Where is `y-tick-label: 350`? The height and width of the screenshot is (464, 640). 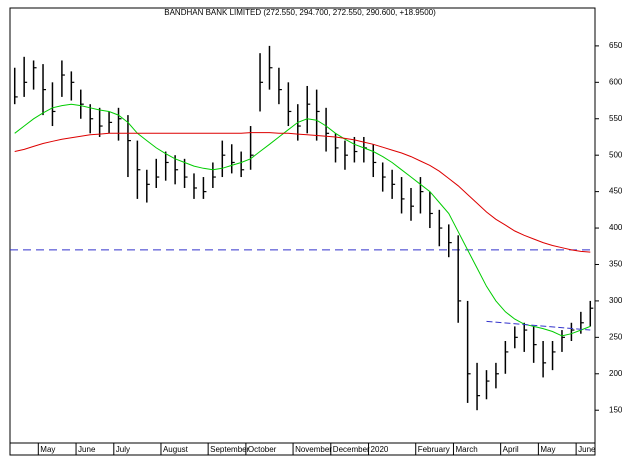
y-tick-label: 350 is located at coordinates (616, 264).